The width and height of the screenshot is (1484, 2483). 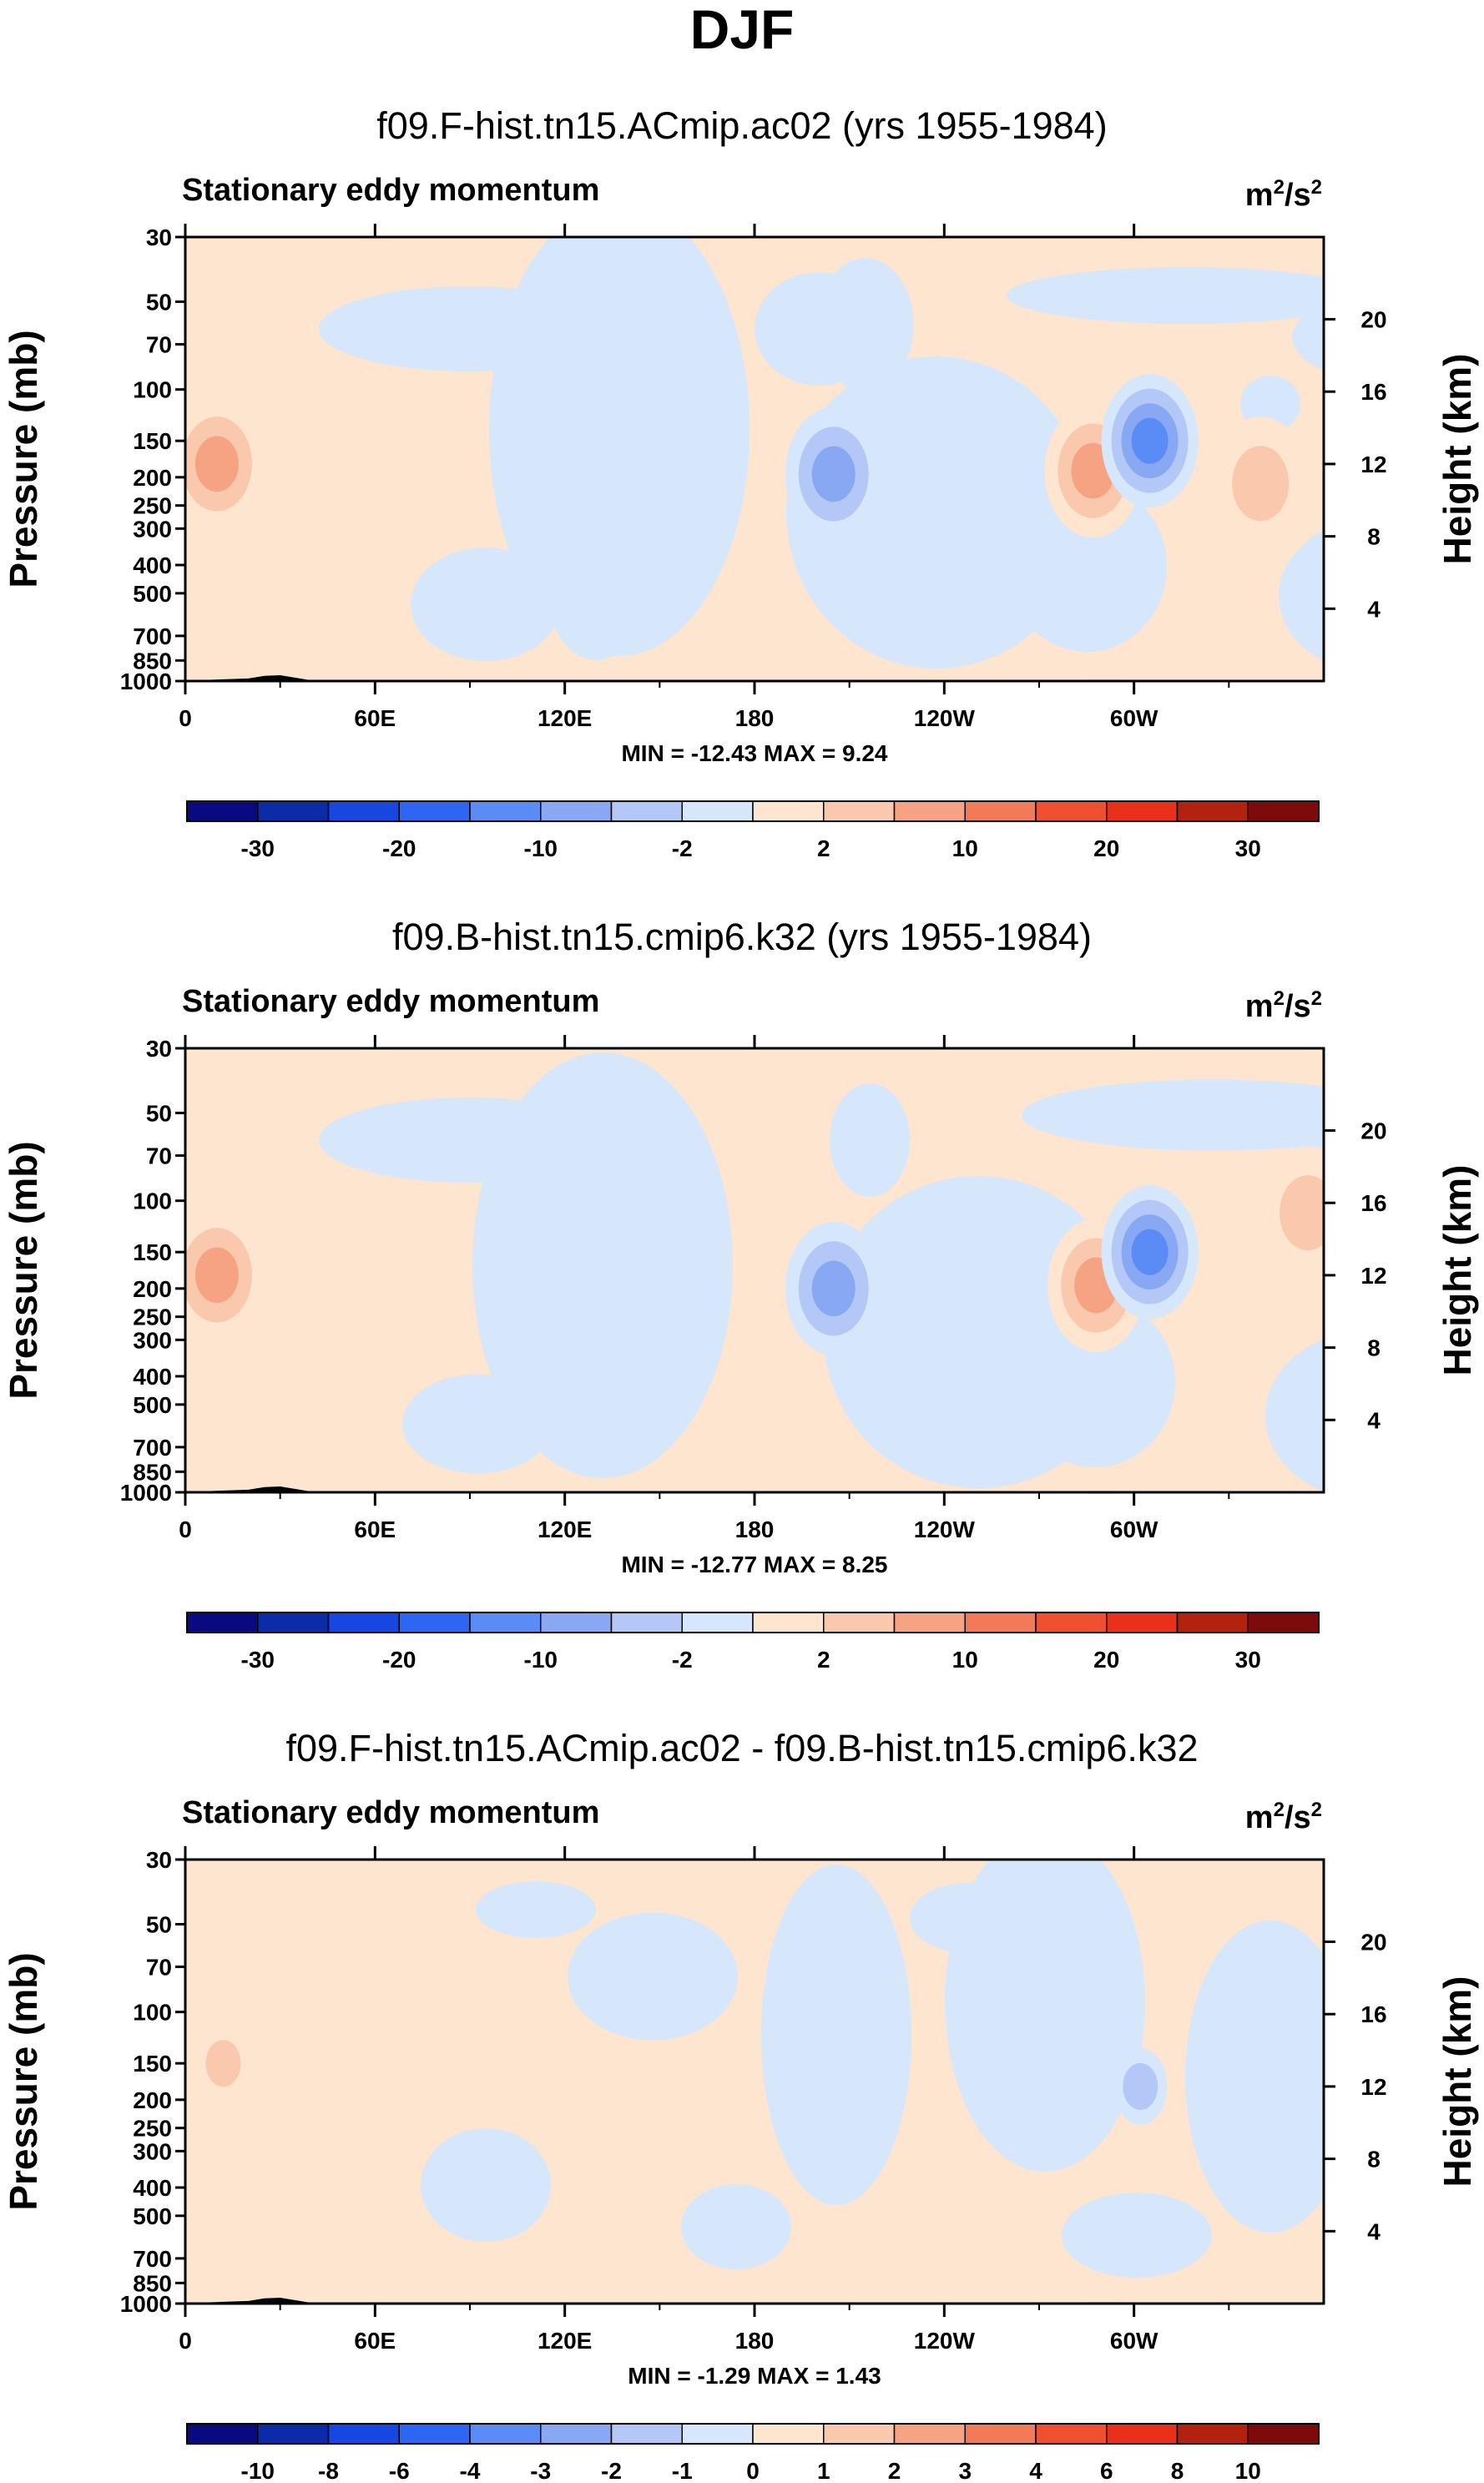 What do you see at coordinates (152, 478) in the screenshot?
I see `y-tick-label: 200` at bounding box center [152, 478].